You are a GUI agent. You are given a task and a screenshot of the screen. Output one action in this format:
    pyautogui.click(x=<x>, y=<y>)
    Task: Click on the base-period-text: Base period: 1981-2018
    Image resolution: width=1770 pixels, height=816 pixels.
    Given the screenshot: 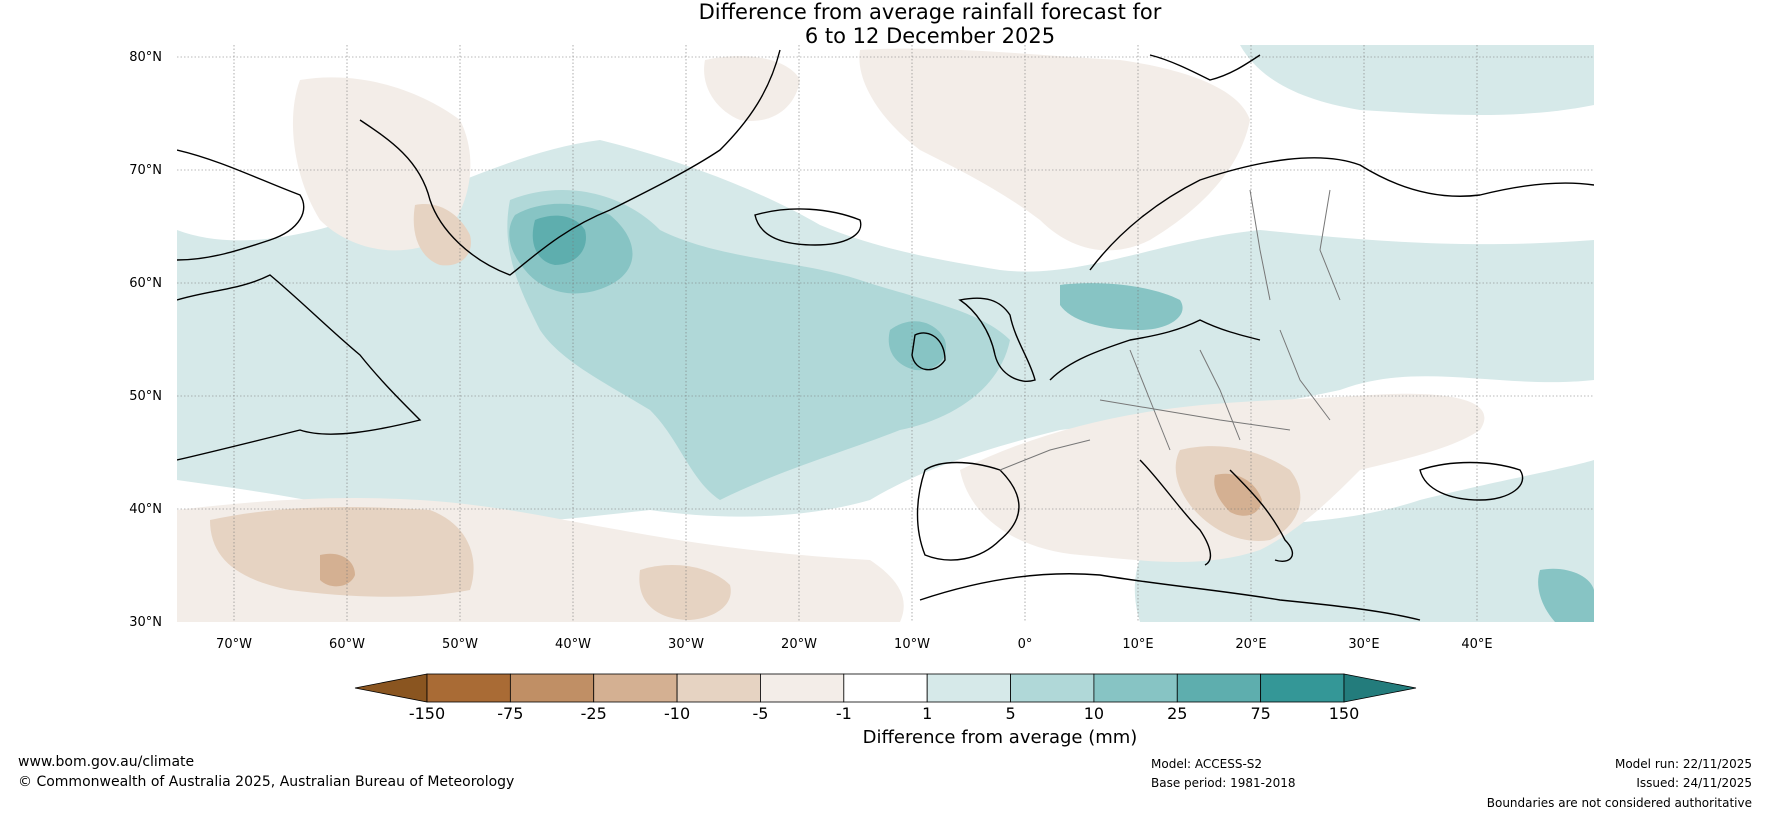 What is the action you would take?
    pyautogui.click(x=1223, y=783)
    